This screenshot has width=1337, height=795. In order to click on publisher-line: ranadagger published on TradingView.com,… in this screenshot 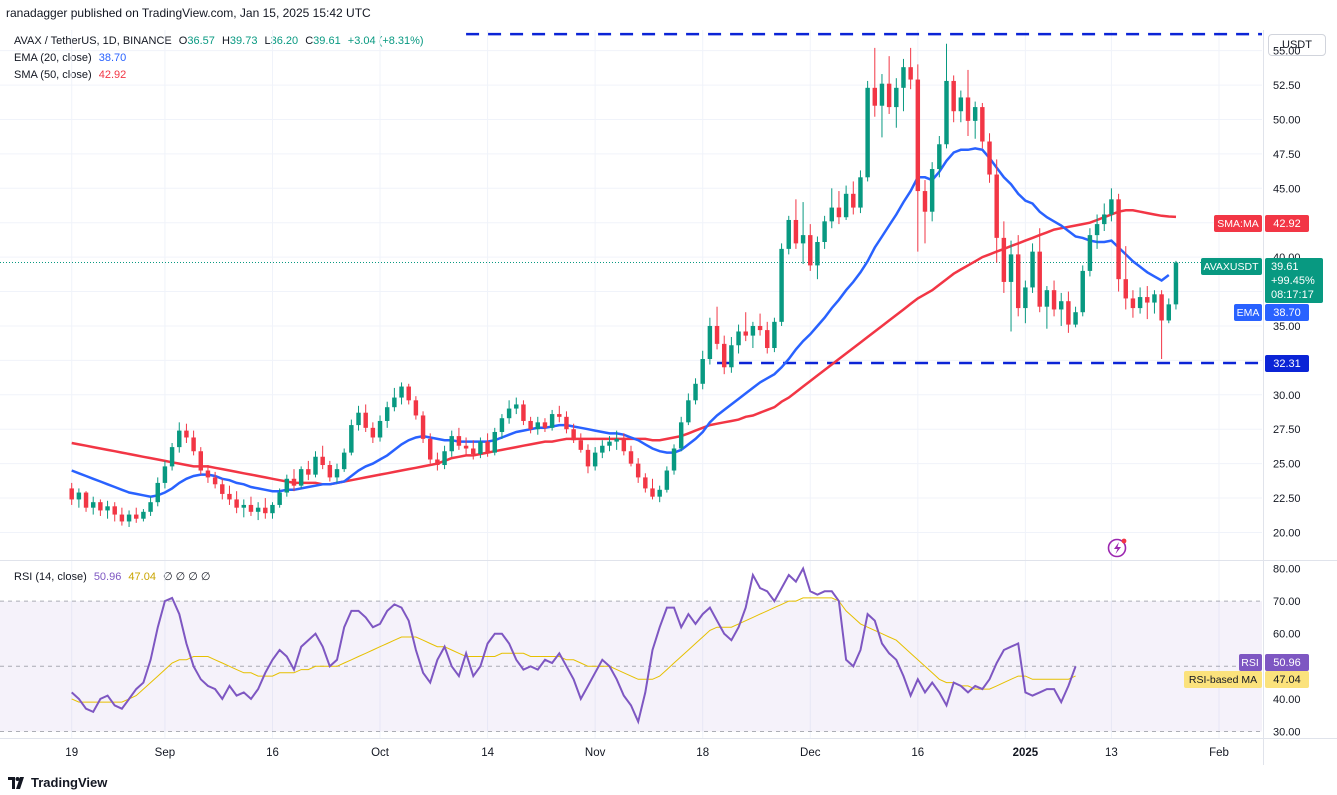, I will do `click(188, 13)`.